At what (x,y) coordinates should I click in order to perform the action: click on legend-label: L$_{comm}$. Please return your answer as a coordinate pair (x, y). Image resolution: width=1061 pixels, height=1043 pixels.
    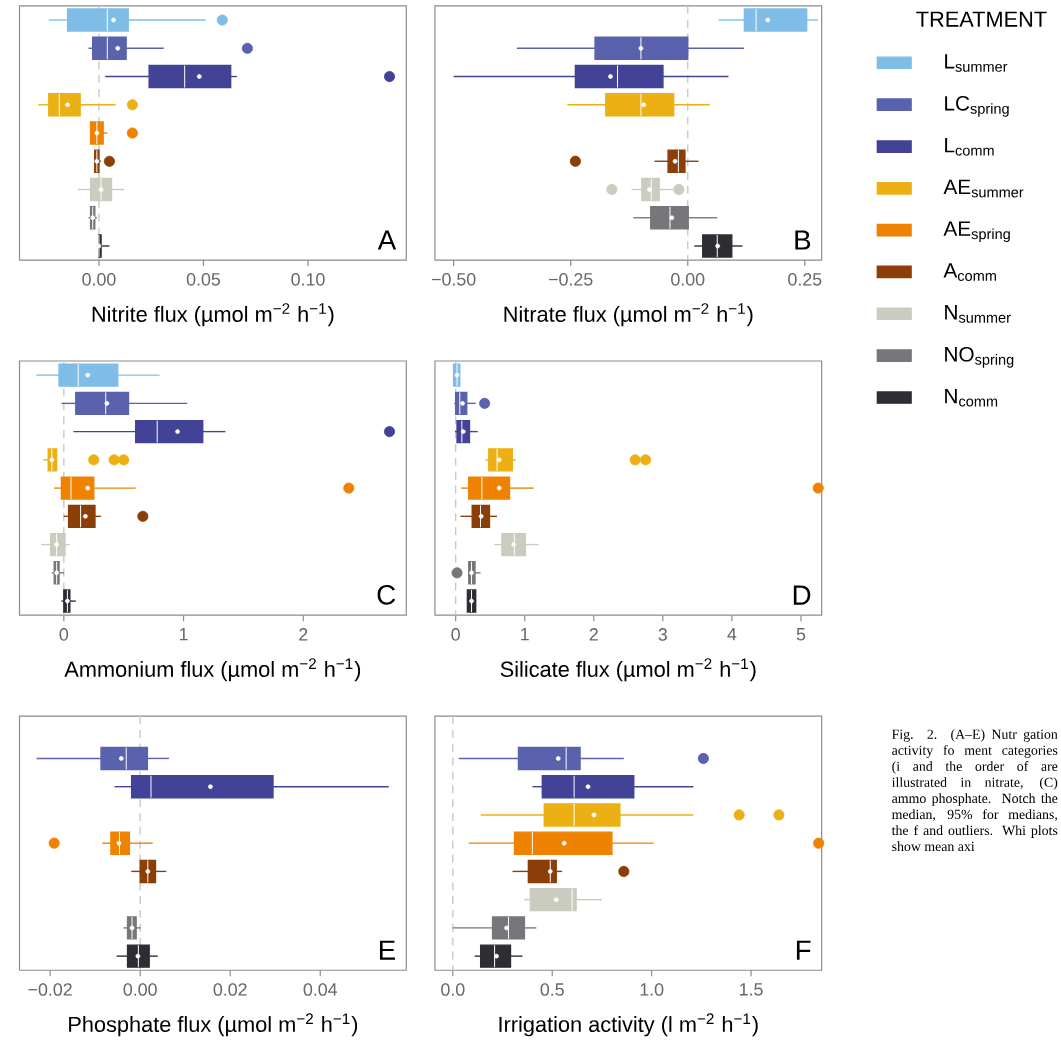
    Looking at the image, I should click on (969, 146).